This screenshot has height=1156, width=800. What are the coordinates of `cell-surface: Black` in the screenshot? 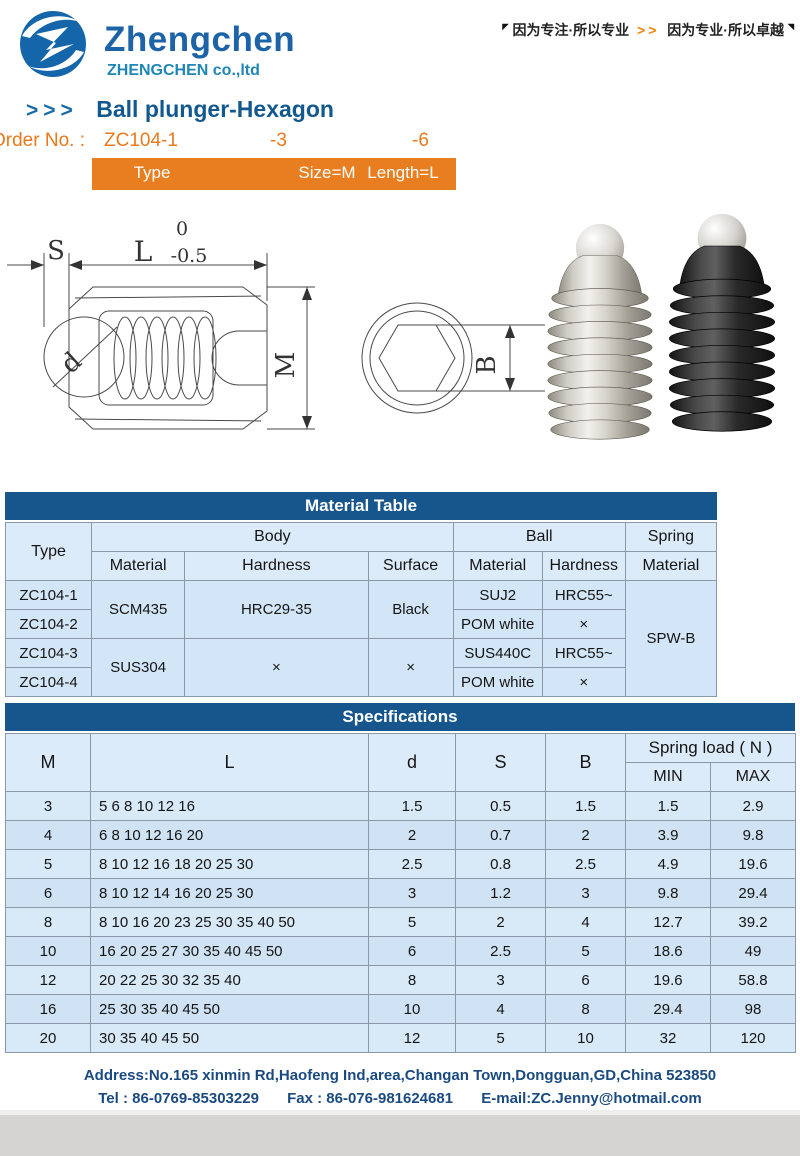 It's located at (410, 609).